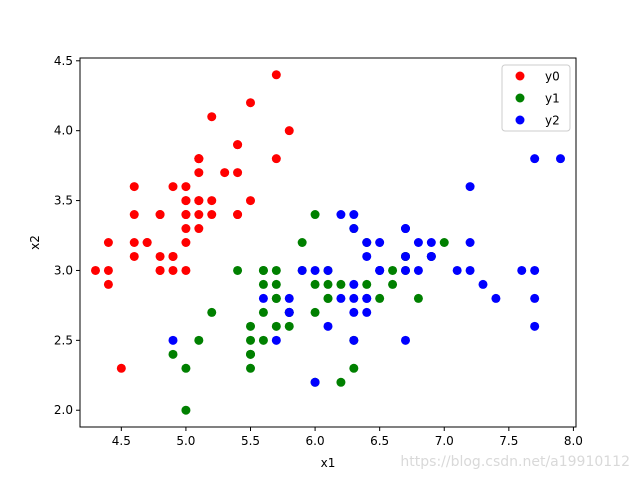  Describe the element at coordinates (573, 441) in the screenshot. I see `x-tick-label-7: 8.0` at that location.